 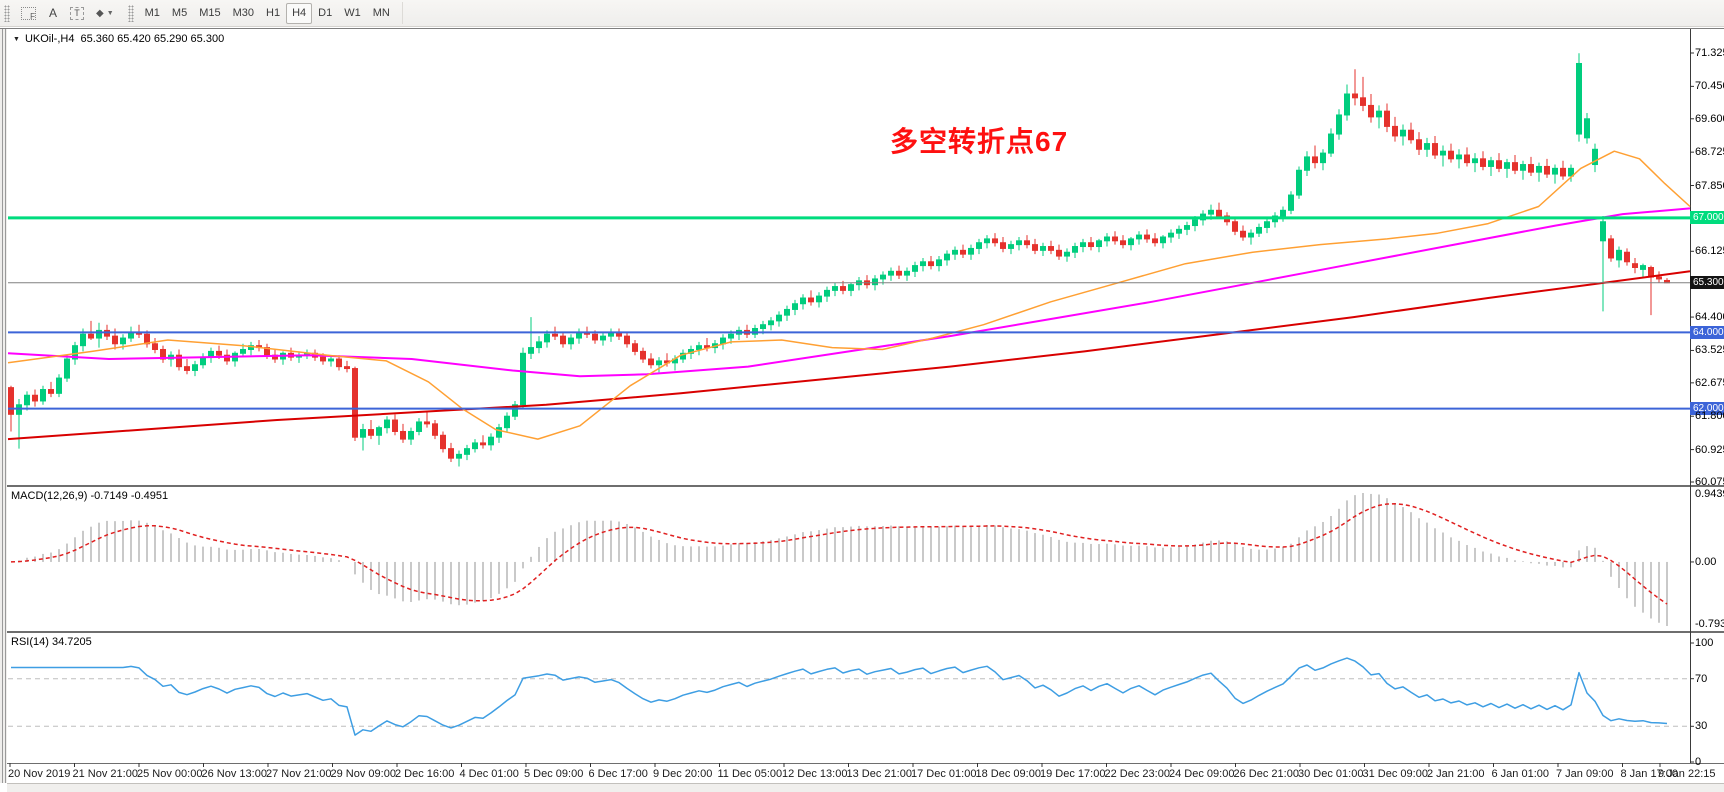 I want to click on price-tick-label: 69.600, so click(x=1709, y=118).